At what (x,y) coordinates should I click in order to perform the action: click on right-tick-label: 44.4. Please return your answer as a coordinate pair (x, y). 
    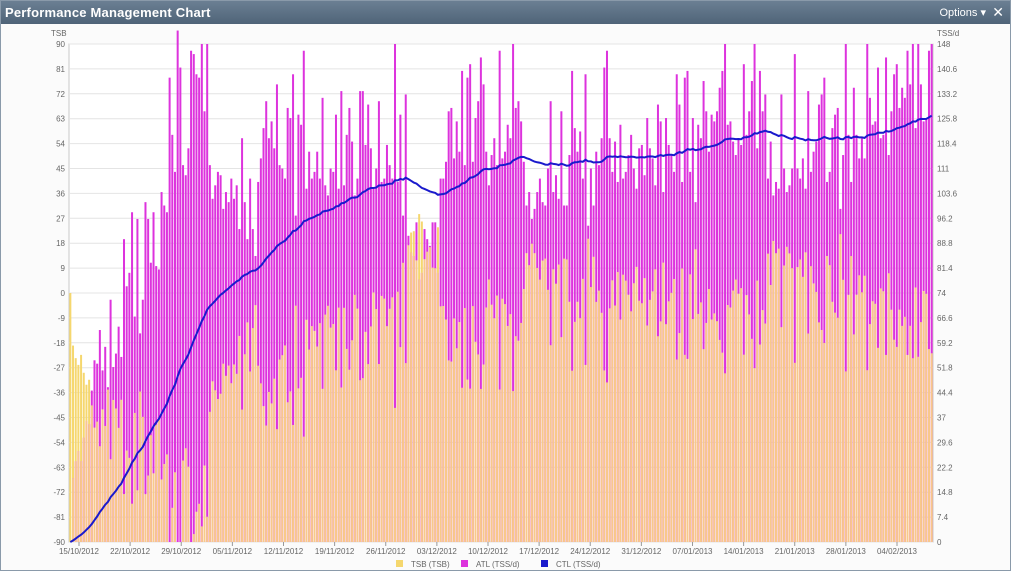
    Looking at the image, I should click on (945, 393).